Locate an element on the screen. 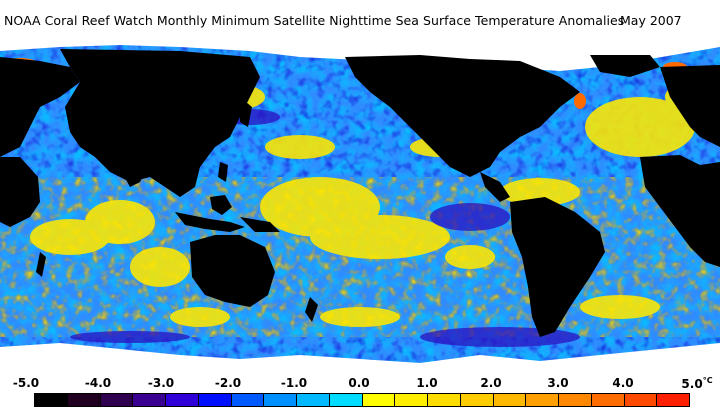 This screenshot has width=720, height=411. tick-label: -2.0 is located at coordinates (228, 383).